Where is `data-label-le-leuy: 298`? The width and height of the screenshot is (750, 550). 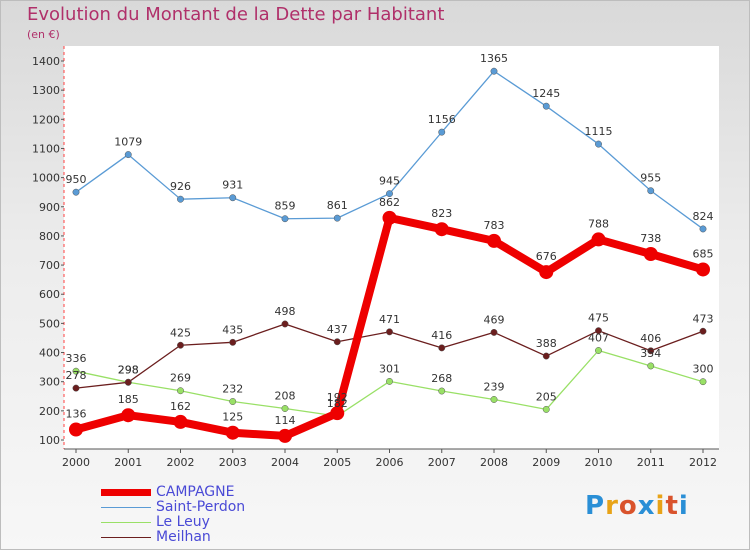
data-label-le-leuy: 298 is located at coordinates (128, 369).